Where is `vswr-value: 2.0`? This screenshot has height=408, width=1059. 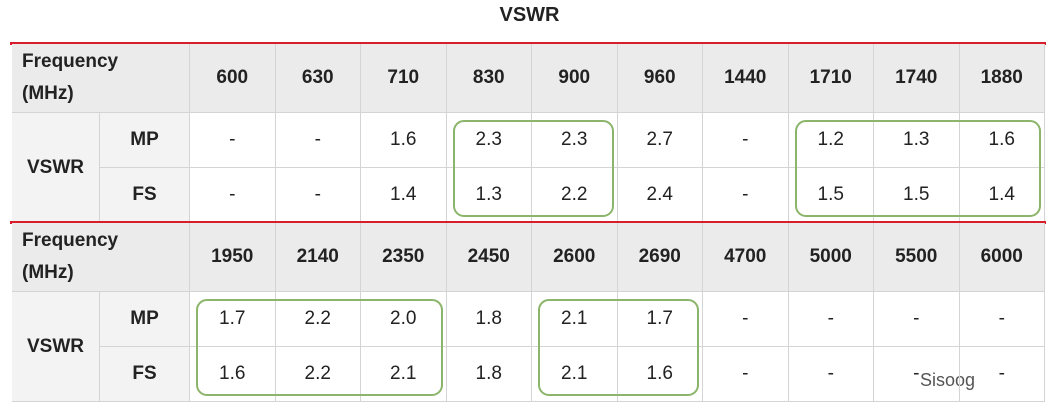
vswr-value: 2.0 is located at coordinates (404, 319).